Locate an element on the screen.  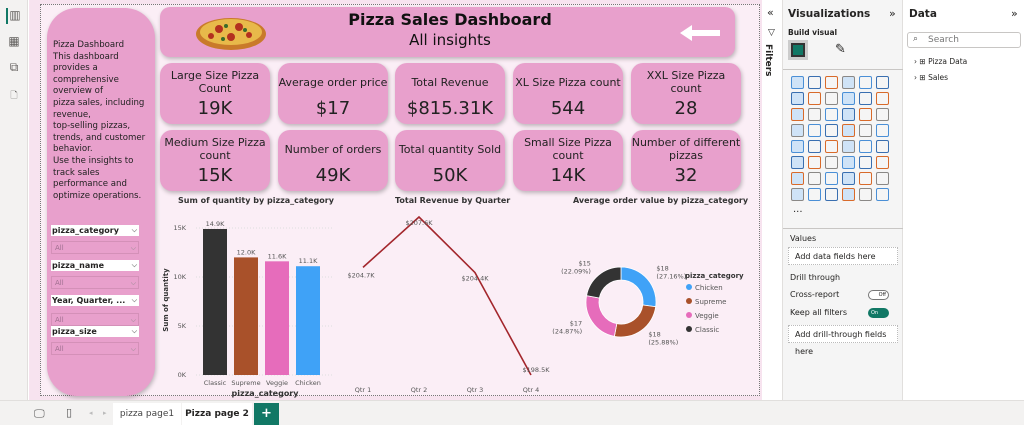
table-name: Sales is located at coordinates (938, 77).